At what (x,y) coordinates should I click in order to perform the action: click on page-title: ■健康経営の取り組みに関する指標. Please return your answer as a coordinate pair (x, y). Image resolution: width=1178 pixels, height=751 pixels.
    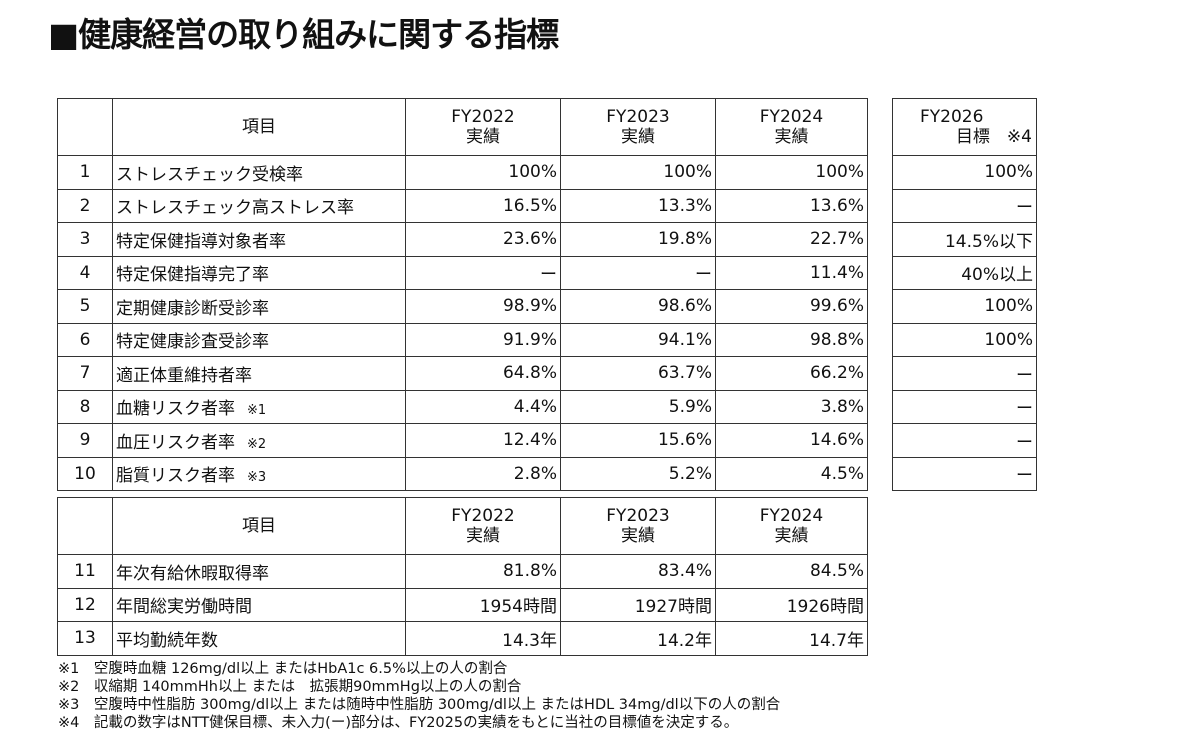
    Looking at the image, I should click on (303, 34).